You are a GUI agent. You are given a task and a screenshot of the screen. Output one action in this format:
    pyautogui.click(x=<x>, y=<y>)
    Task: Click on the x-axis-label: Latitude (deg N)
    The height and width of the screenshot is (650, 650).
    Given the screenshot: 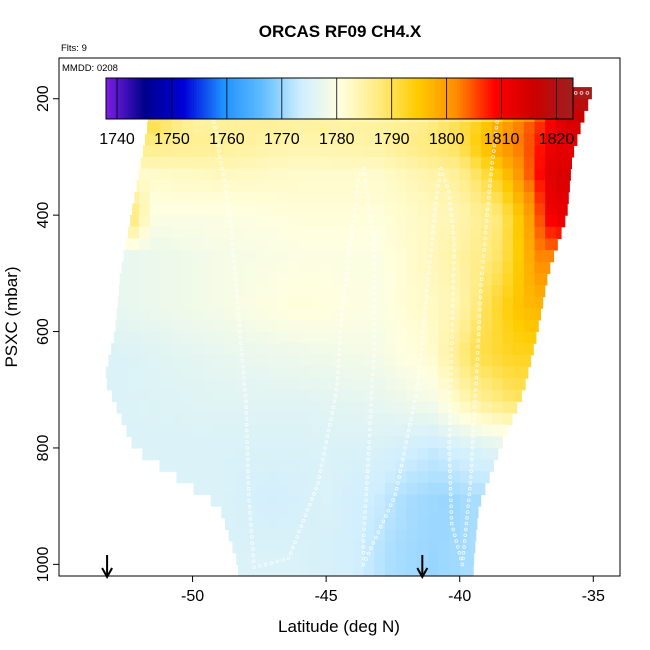 What is the action you would take?
    pyautogui.click(x=339, y=626)
    